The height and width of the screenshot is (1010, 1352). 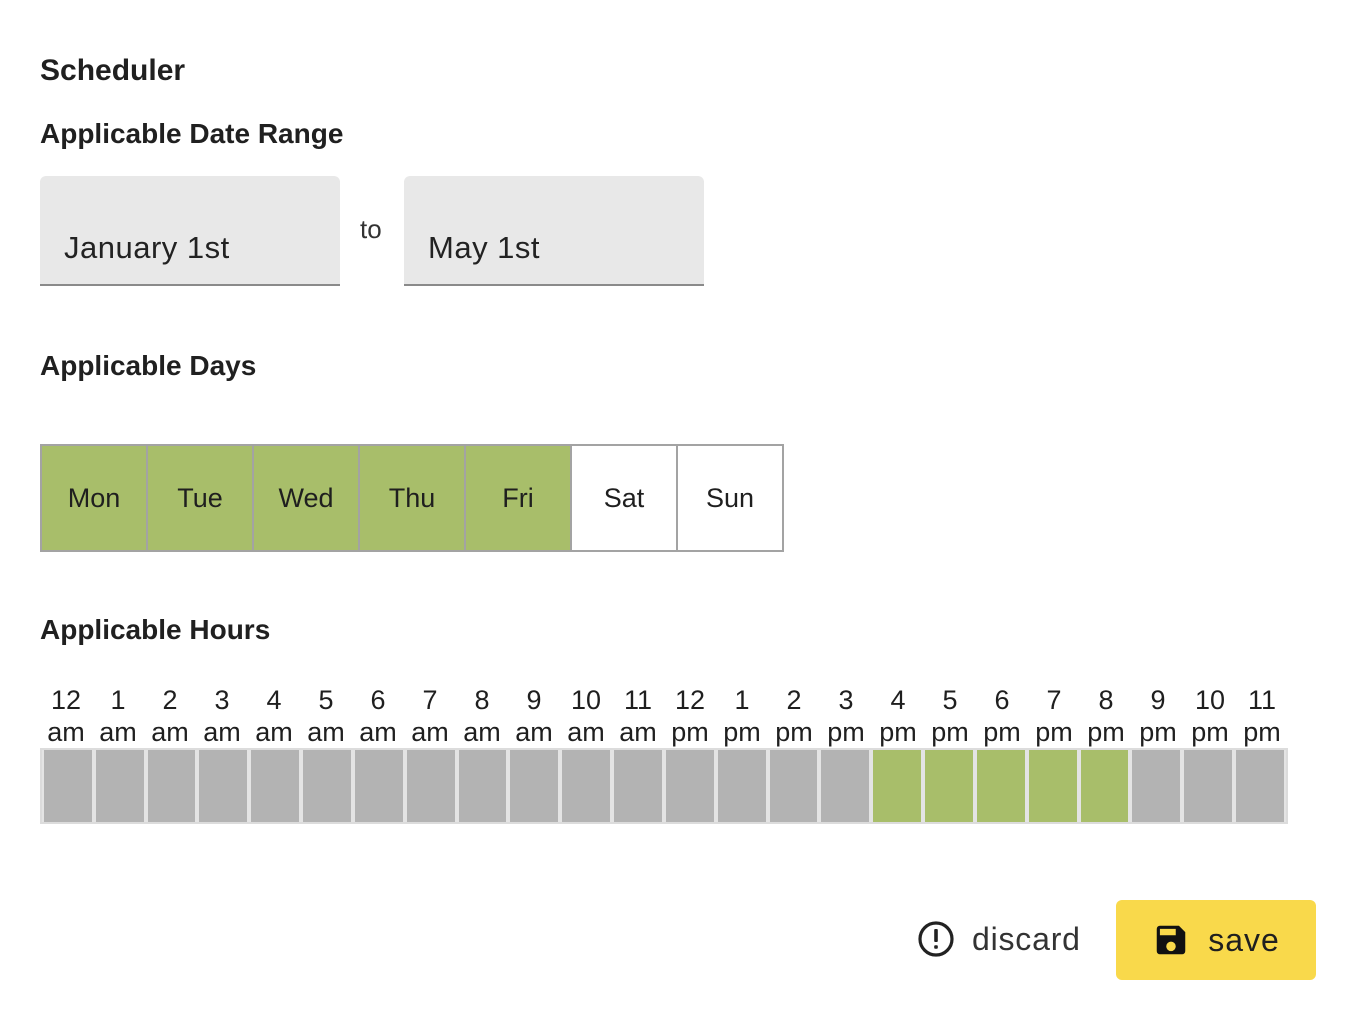 What do you see at coordinates (371, 229) in the screenshot?
I see `date-range-separator: to` at bounding box center [371, 229].